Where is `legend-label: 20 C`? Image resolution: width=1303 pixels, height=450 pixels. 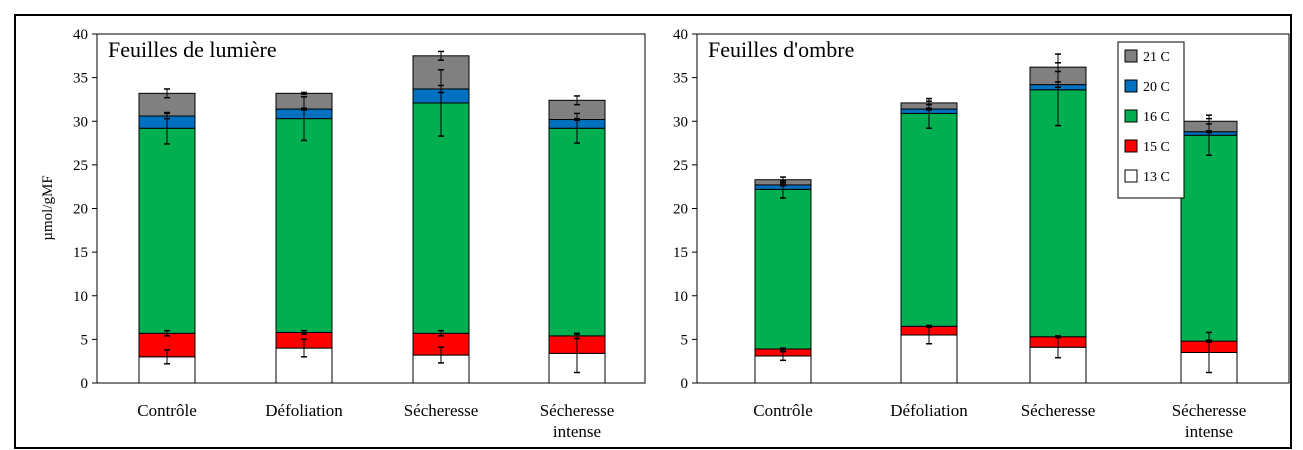
legend-label: 20 C is located at coordinates (1156, 87).